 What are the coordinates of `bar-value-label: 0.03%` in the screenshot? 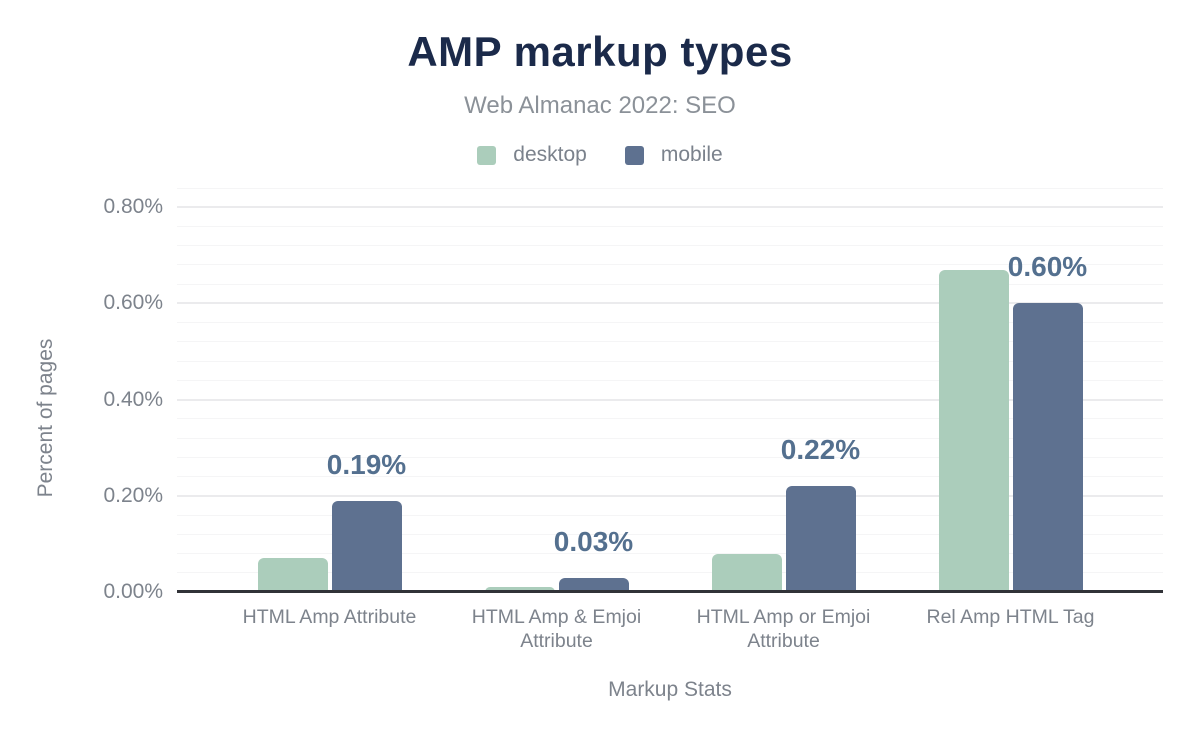 It's located at (593, 541).